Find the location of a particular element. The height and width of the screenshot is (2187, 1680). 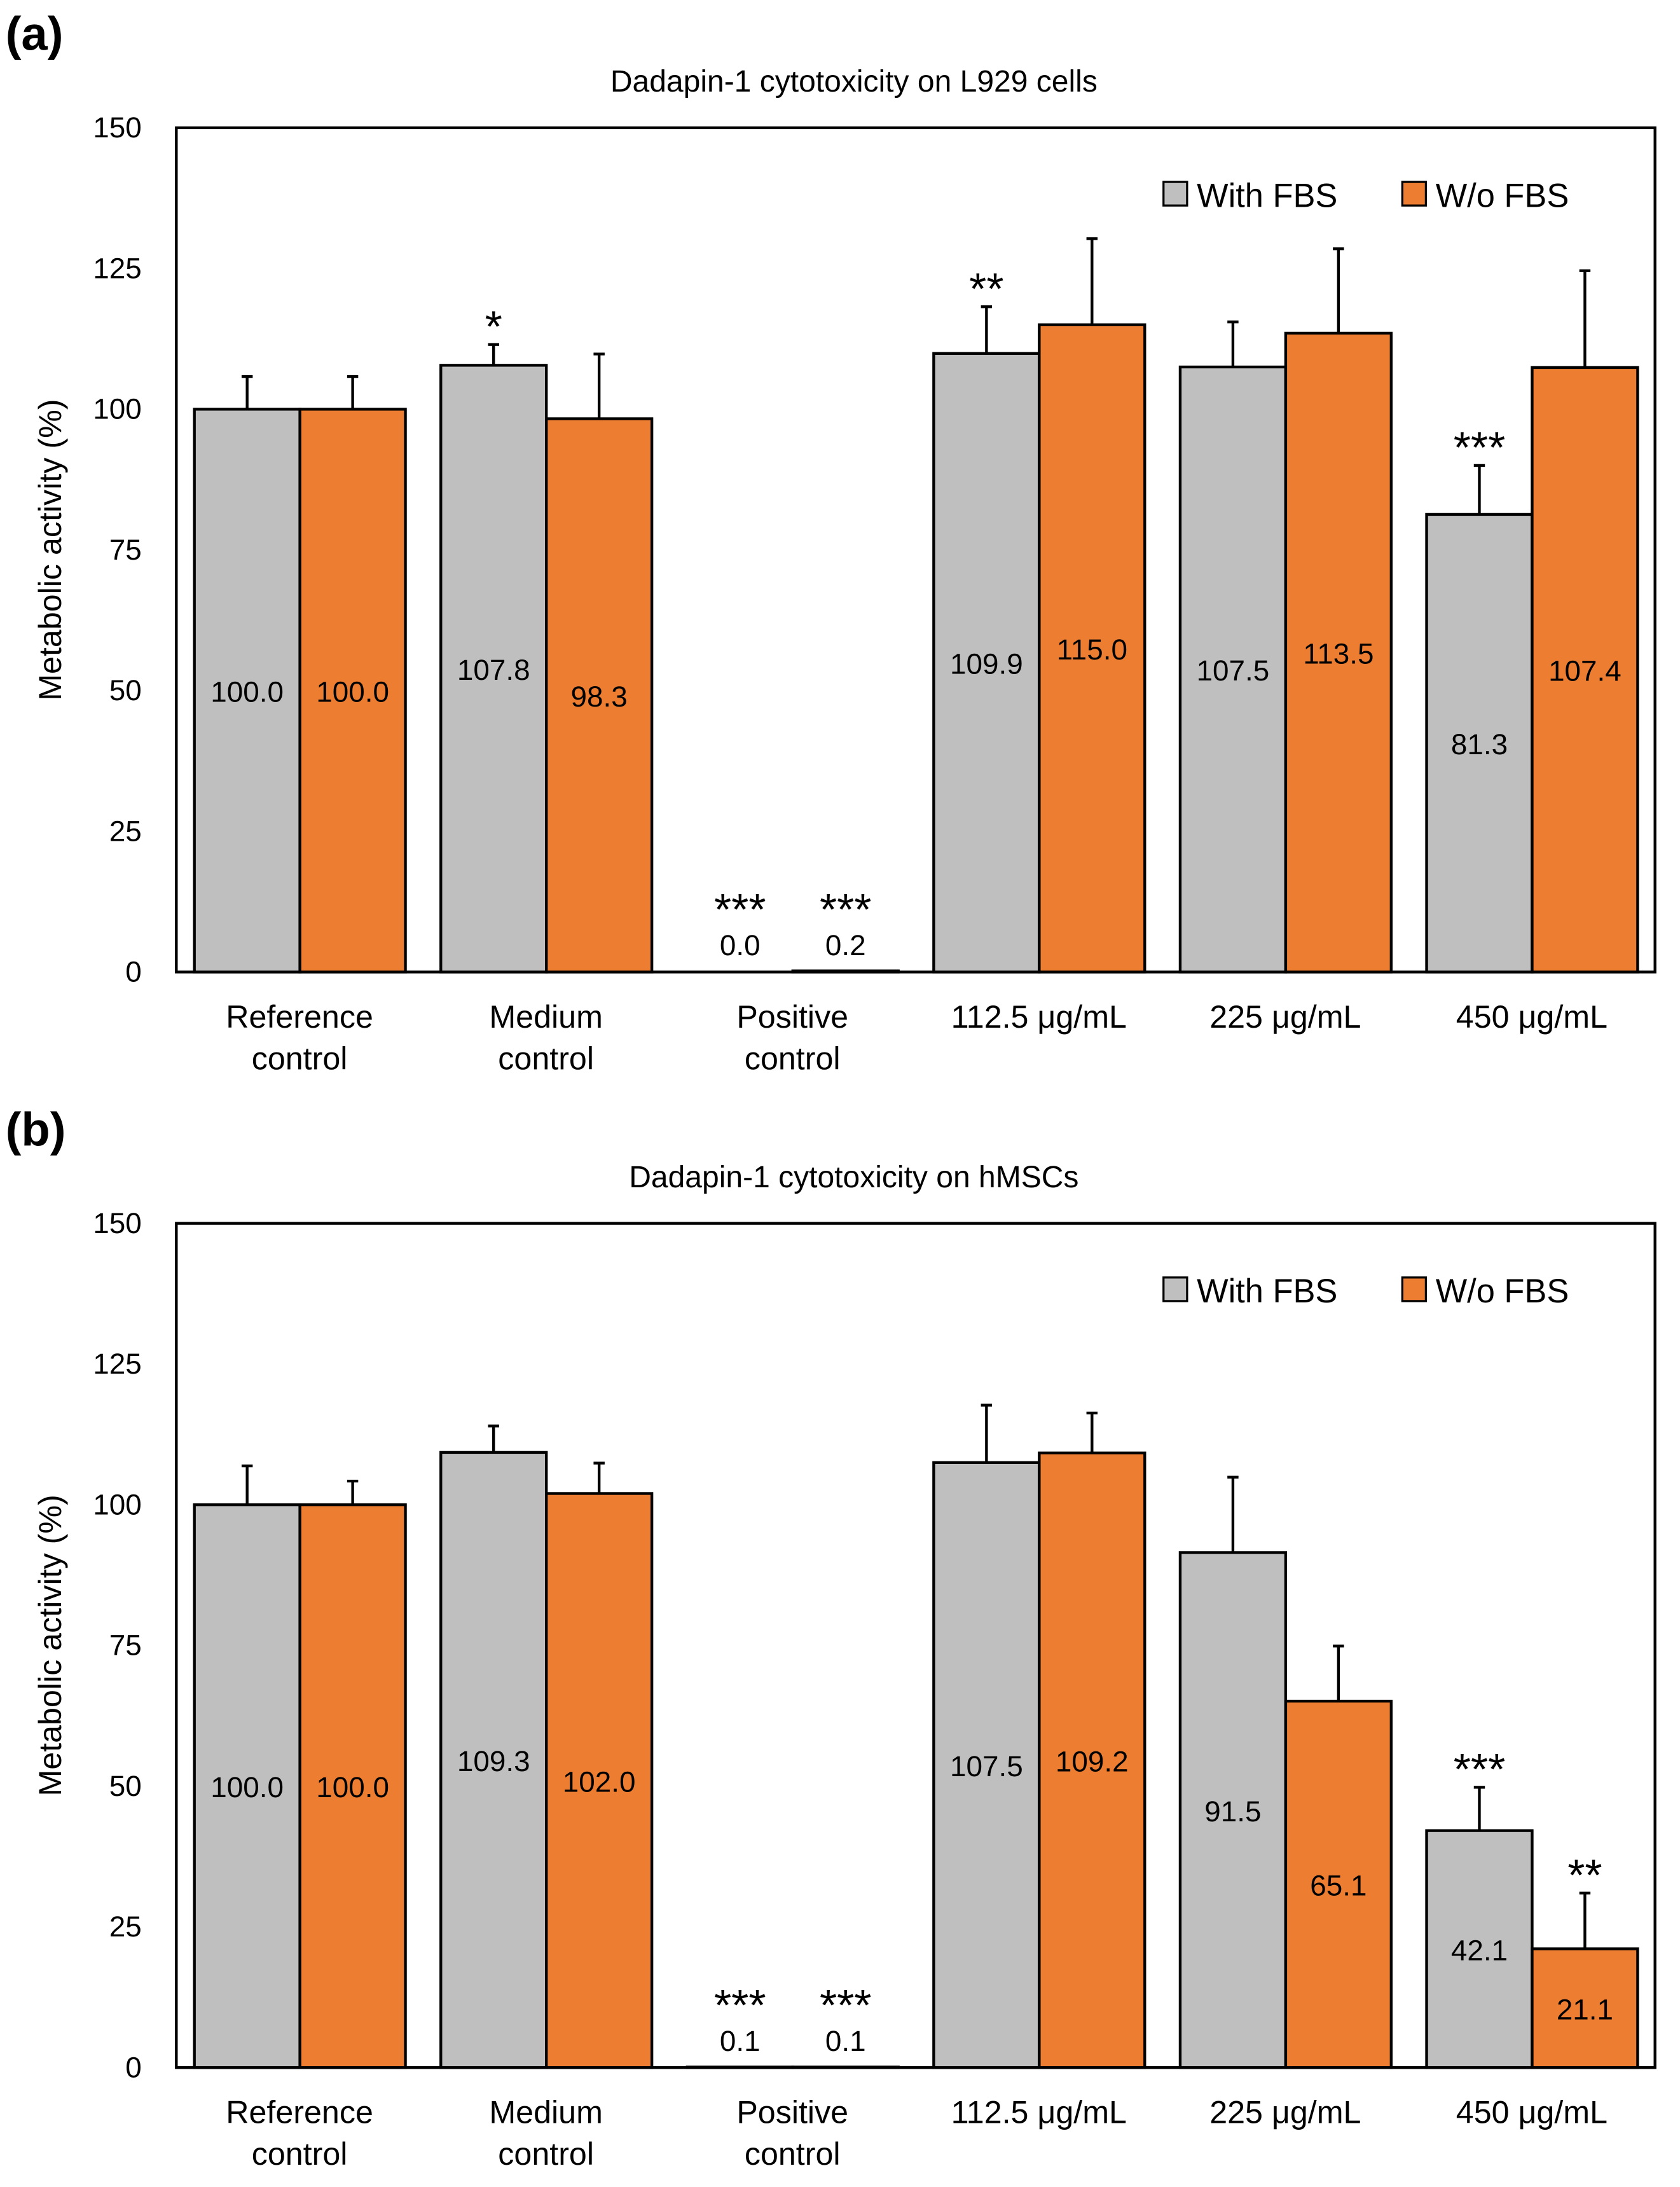

data-label: 98.3 is located at coordinates (599, 696).